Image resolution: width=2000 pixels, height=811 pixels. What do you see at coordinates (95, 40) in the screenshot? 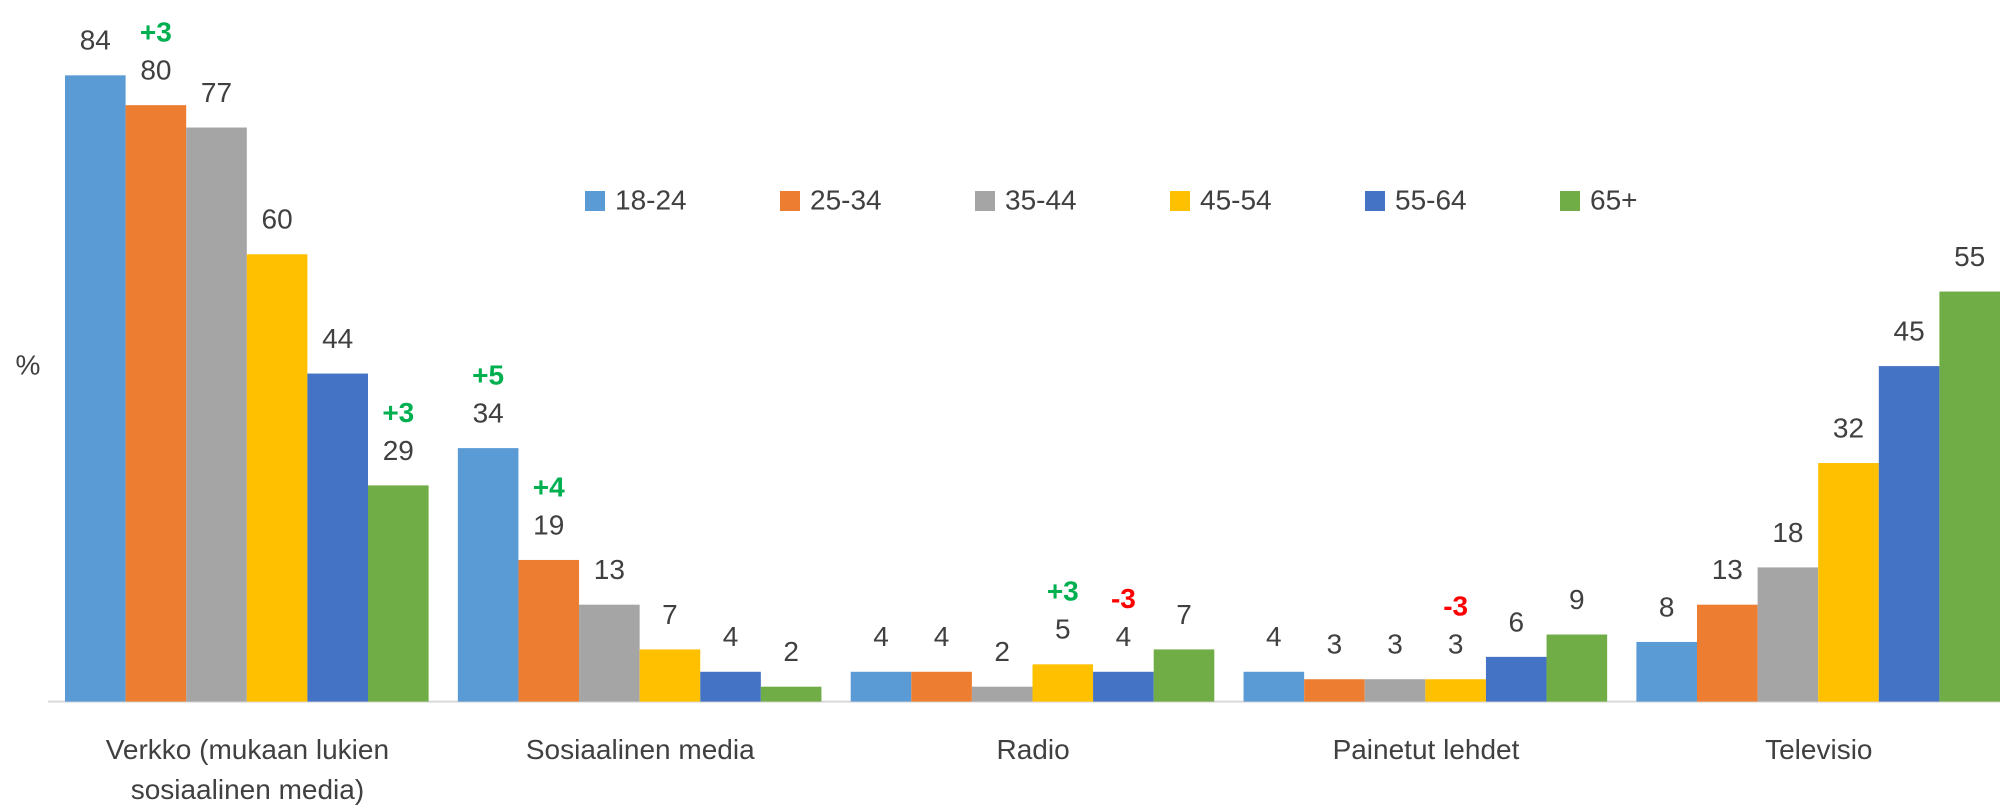
I see `value-label: 84` at bounding box center [95, 40].